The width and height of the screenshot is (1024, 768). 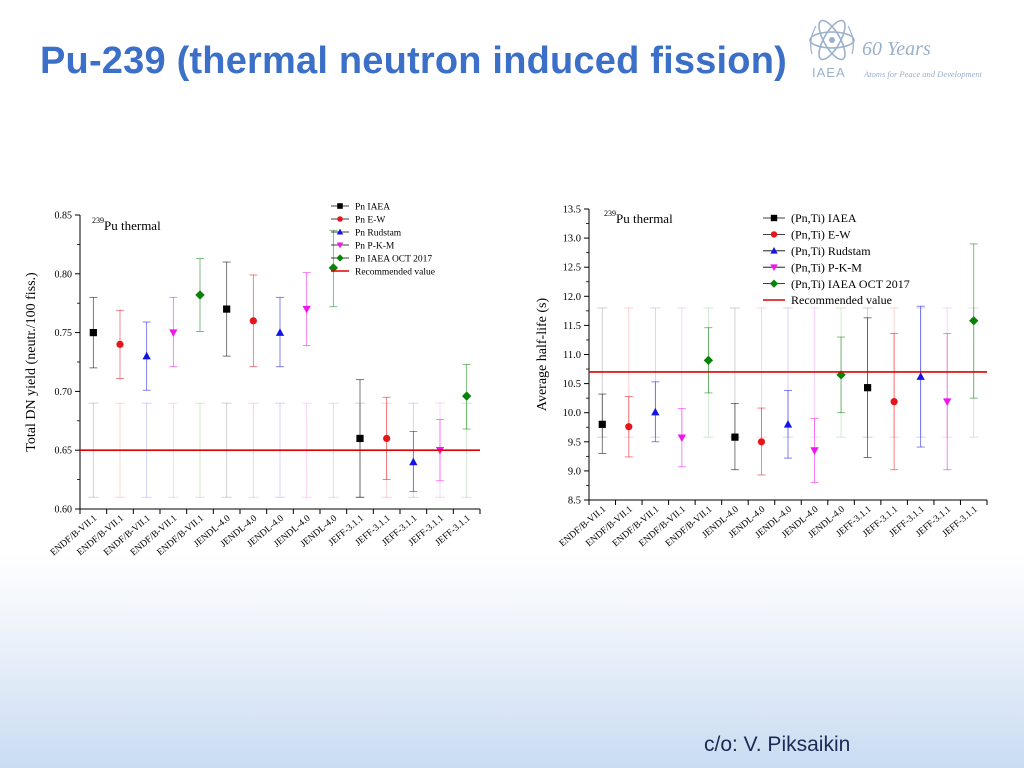 I want to click on series-pn-p-k-m, so click(x=306, y=385).